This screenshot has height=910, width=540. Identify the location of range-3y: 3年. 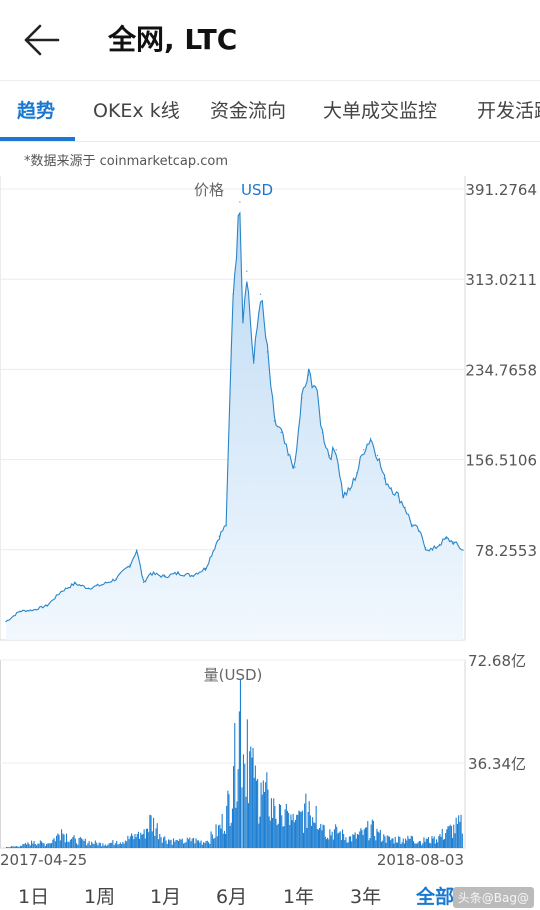
(366, 897).